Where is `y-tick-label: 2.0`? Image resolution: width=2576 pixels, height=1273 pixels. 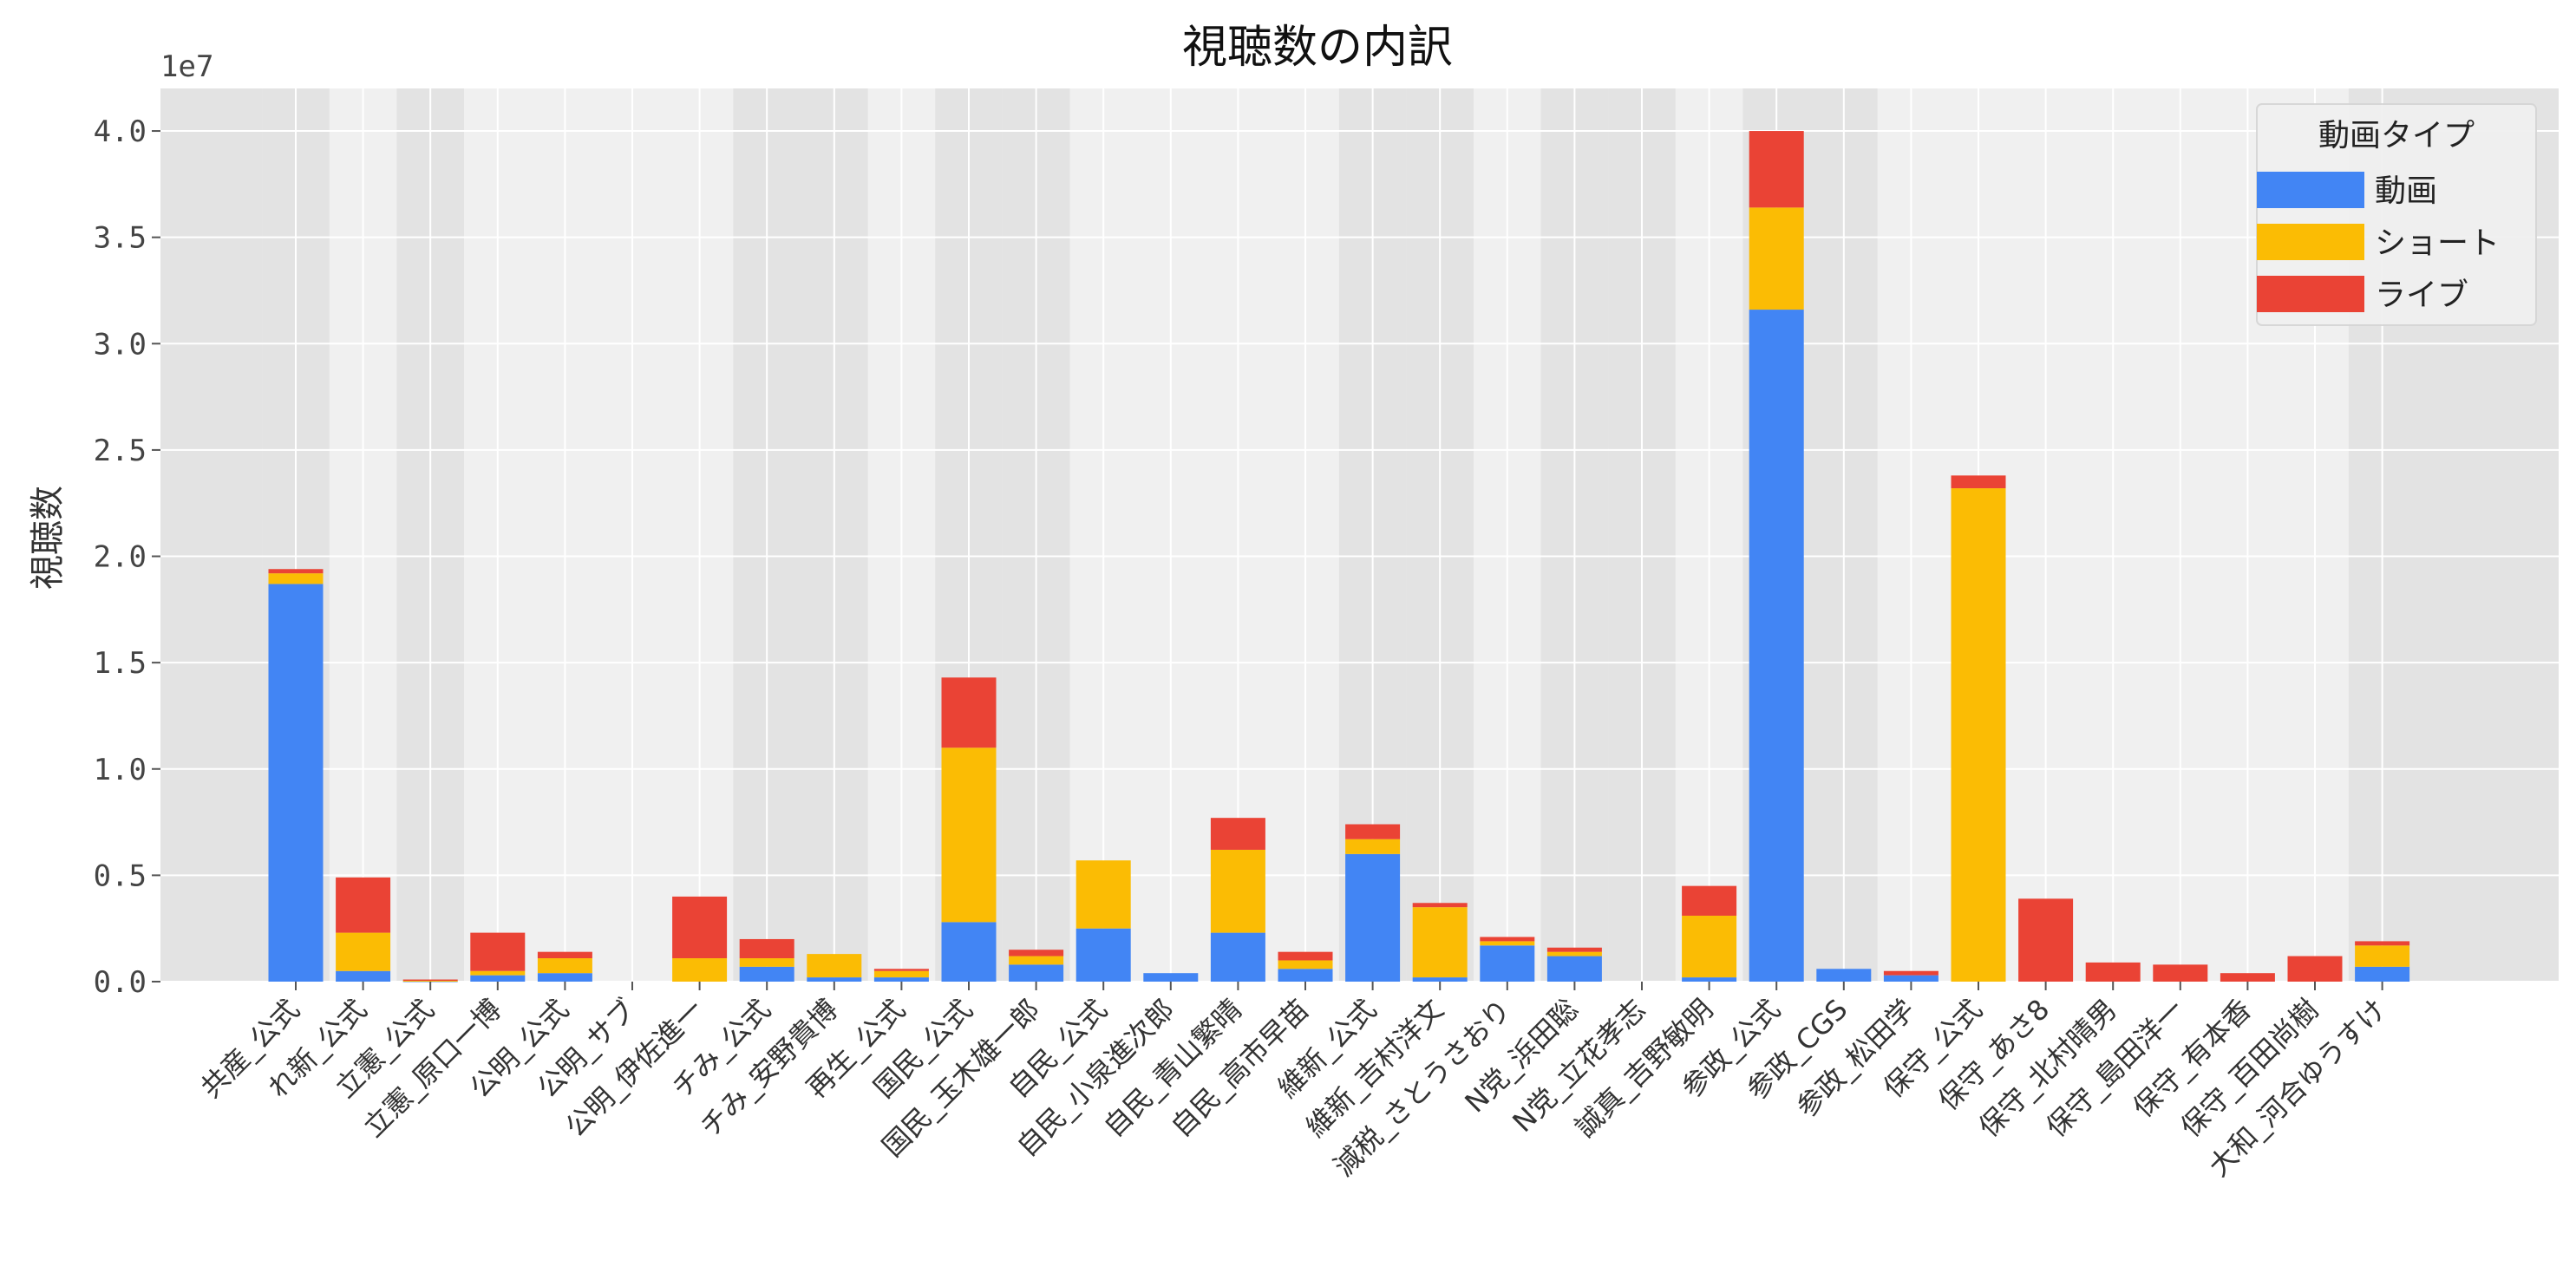 y-tick-label: 2.0 is located at coordinates (120, 557).